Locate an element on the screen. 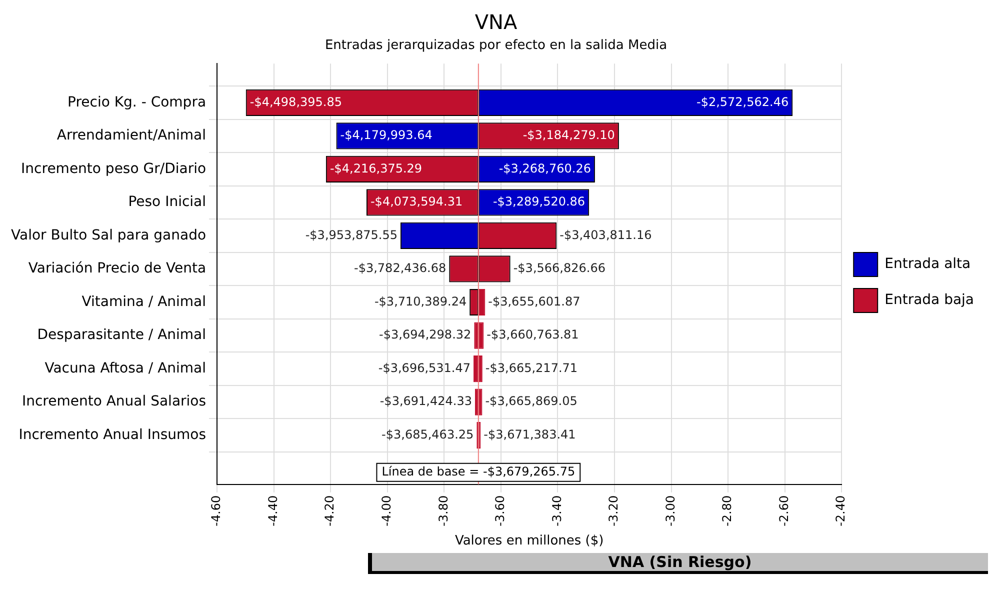 The image size is (997, 597). annotation: -$4,498,395.85 is located at coordinates (296, 101).